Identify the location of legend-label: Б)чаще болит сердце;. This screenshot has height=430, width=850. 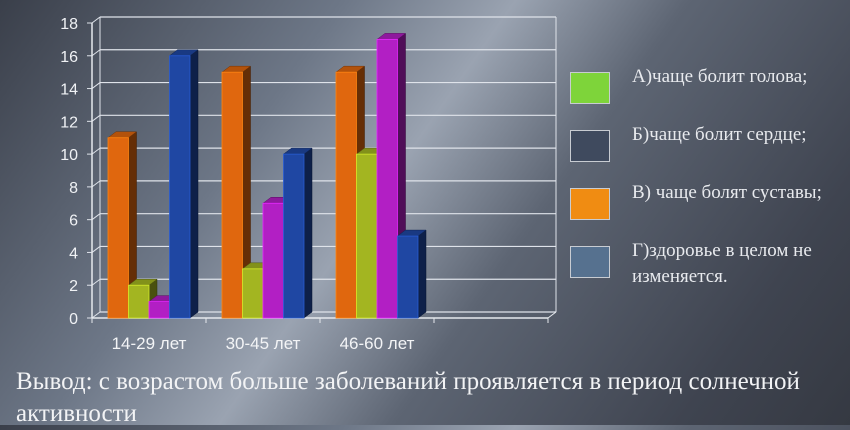
(719, 134).